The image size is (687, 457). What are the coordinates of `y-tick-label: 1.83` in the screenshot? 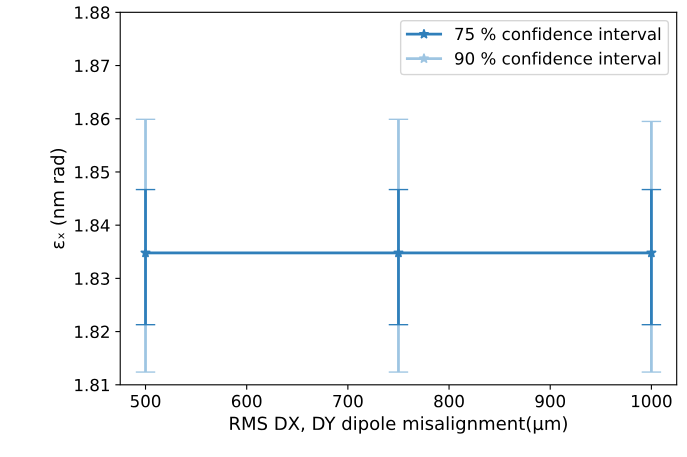 It's located at (92, 278).